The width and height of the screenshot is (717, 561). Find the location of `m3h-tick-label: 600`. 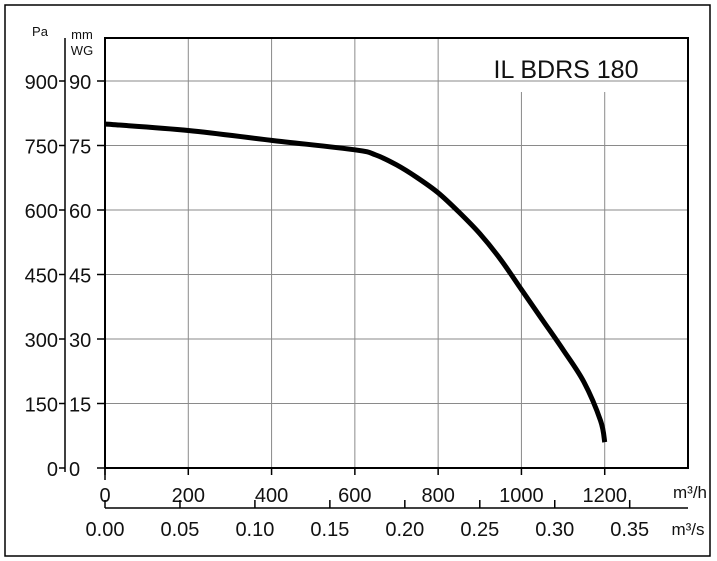

m3h-tick-label: 600 is located at coordinates (354, 496).